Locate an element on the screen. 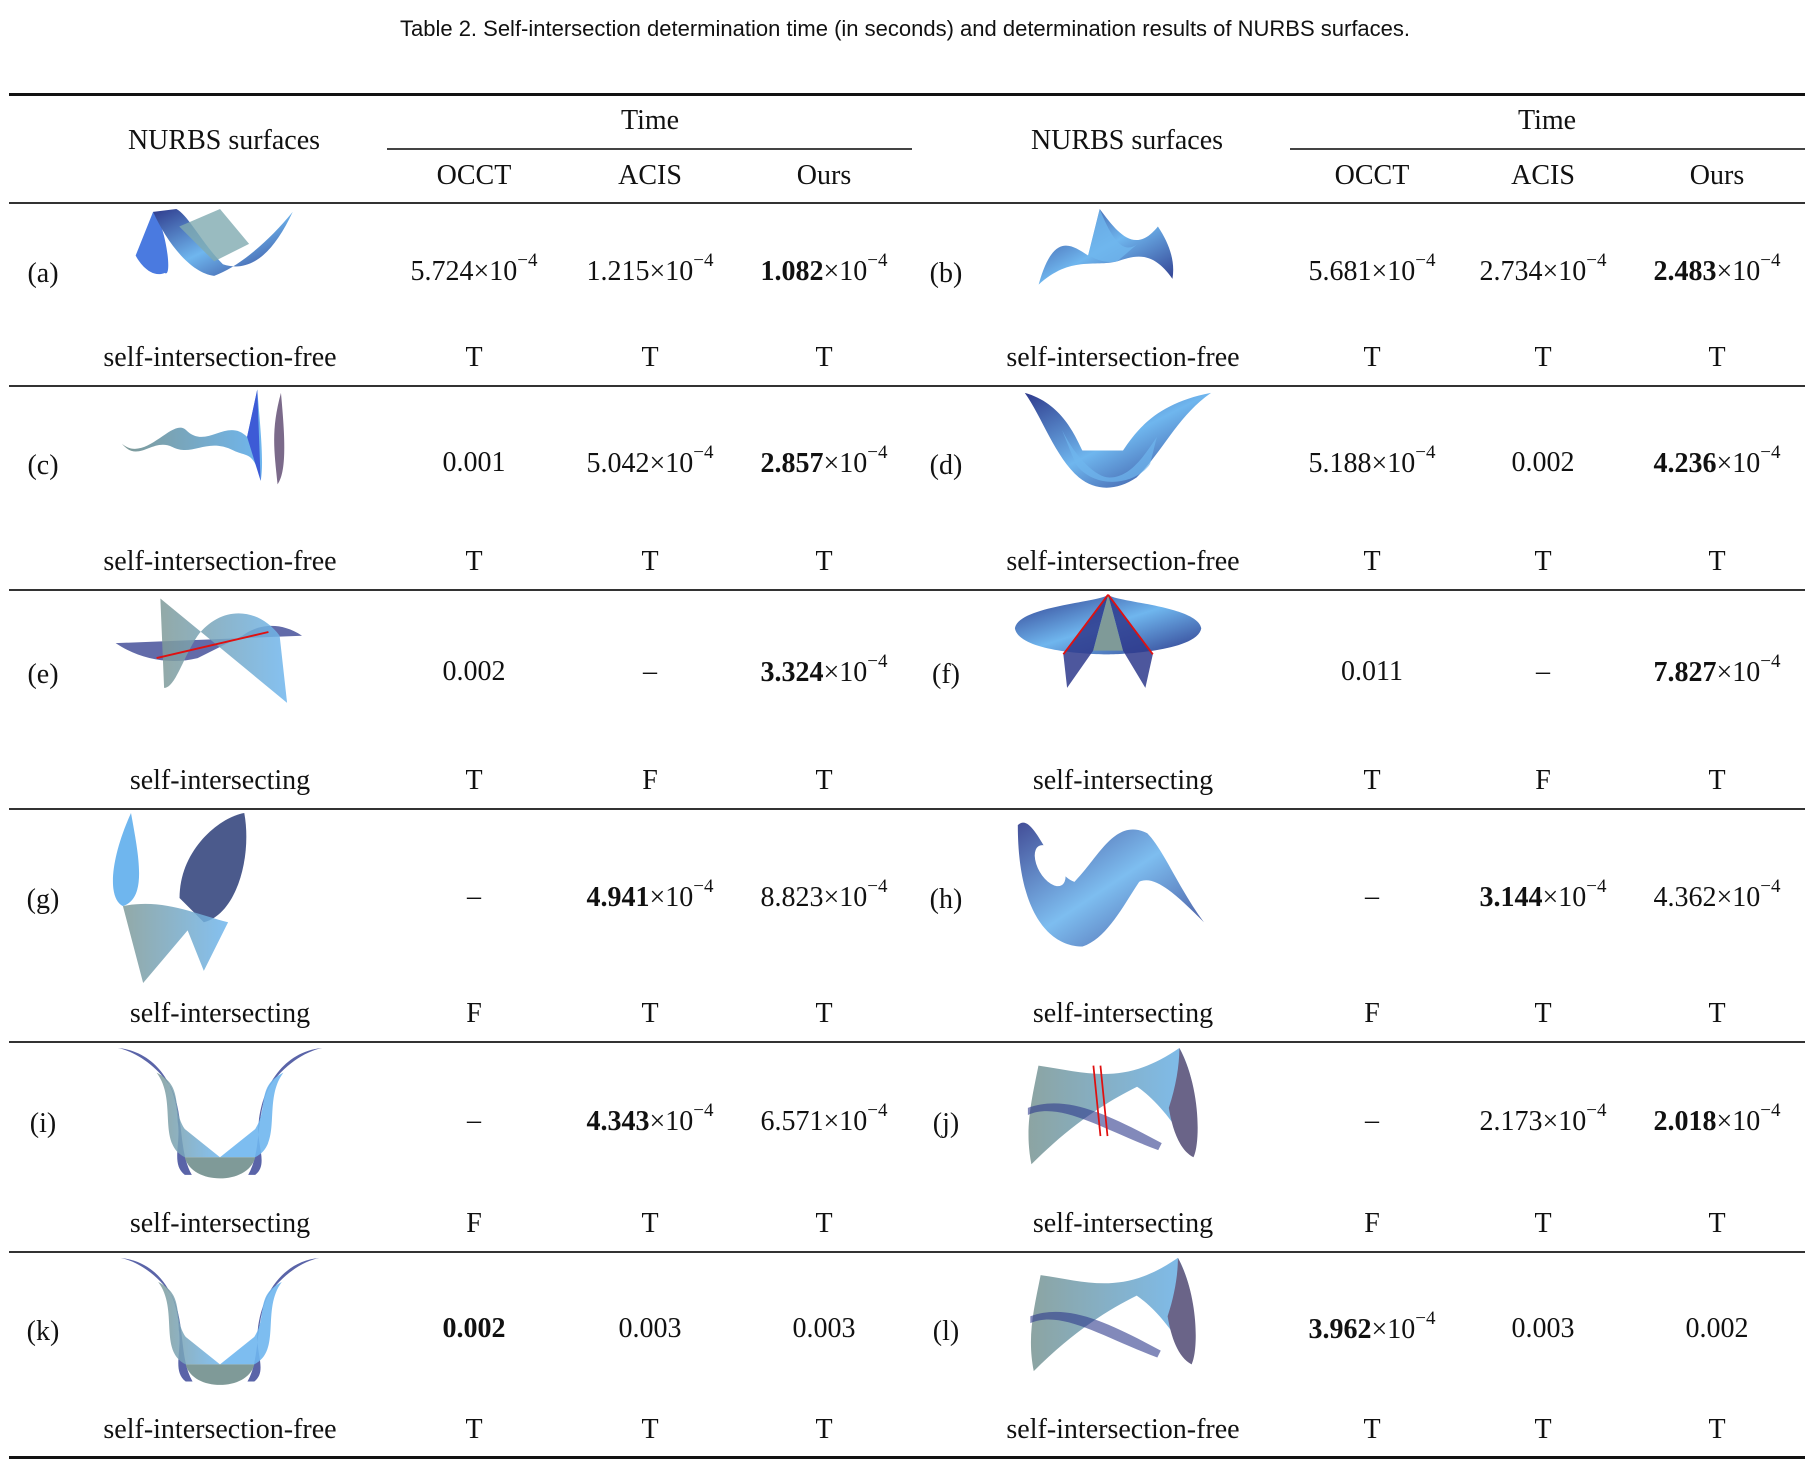 The height and width of the screenshot is (1461, 1810). time-cell: 7.827×10⁻⁴ is located at coordinates (1716, 670).